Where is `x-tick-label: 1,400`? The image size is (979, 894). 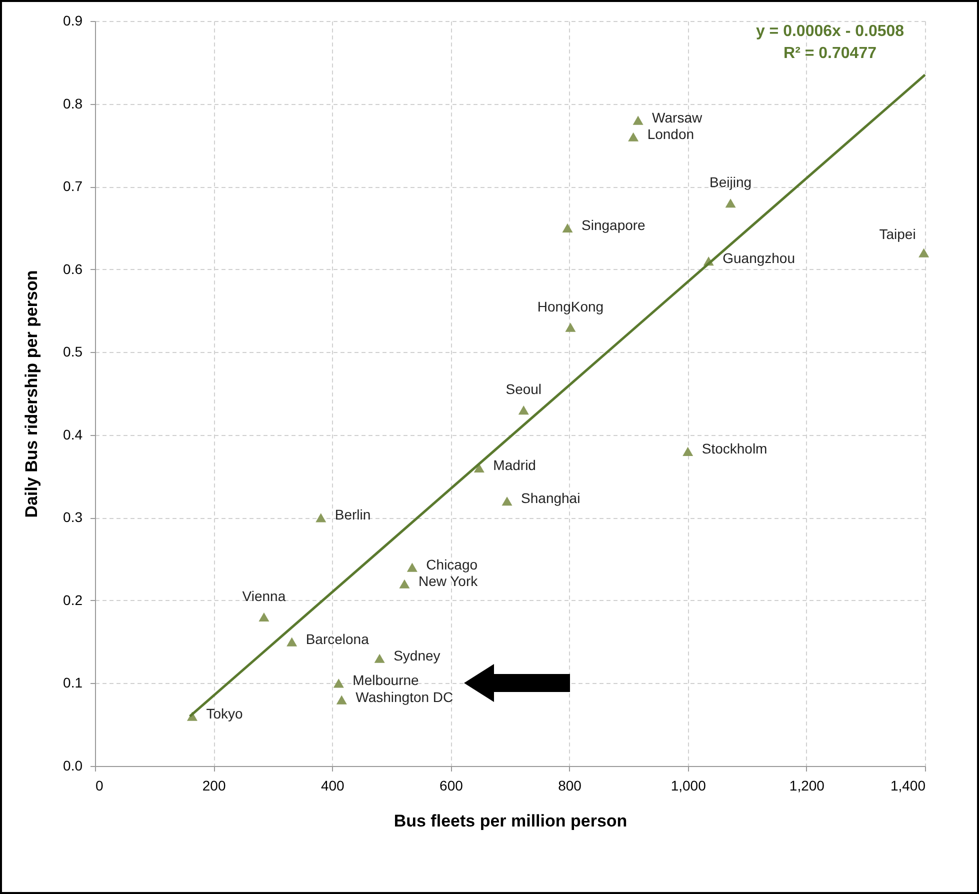 x-tick-label: 1,400 is located at coordinates (908, 786).